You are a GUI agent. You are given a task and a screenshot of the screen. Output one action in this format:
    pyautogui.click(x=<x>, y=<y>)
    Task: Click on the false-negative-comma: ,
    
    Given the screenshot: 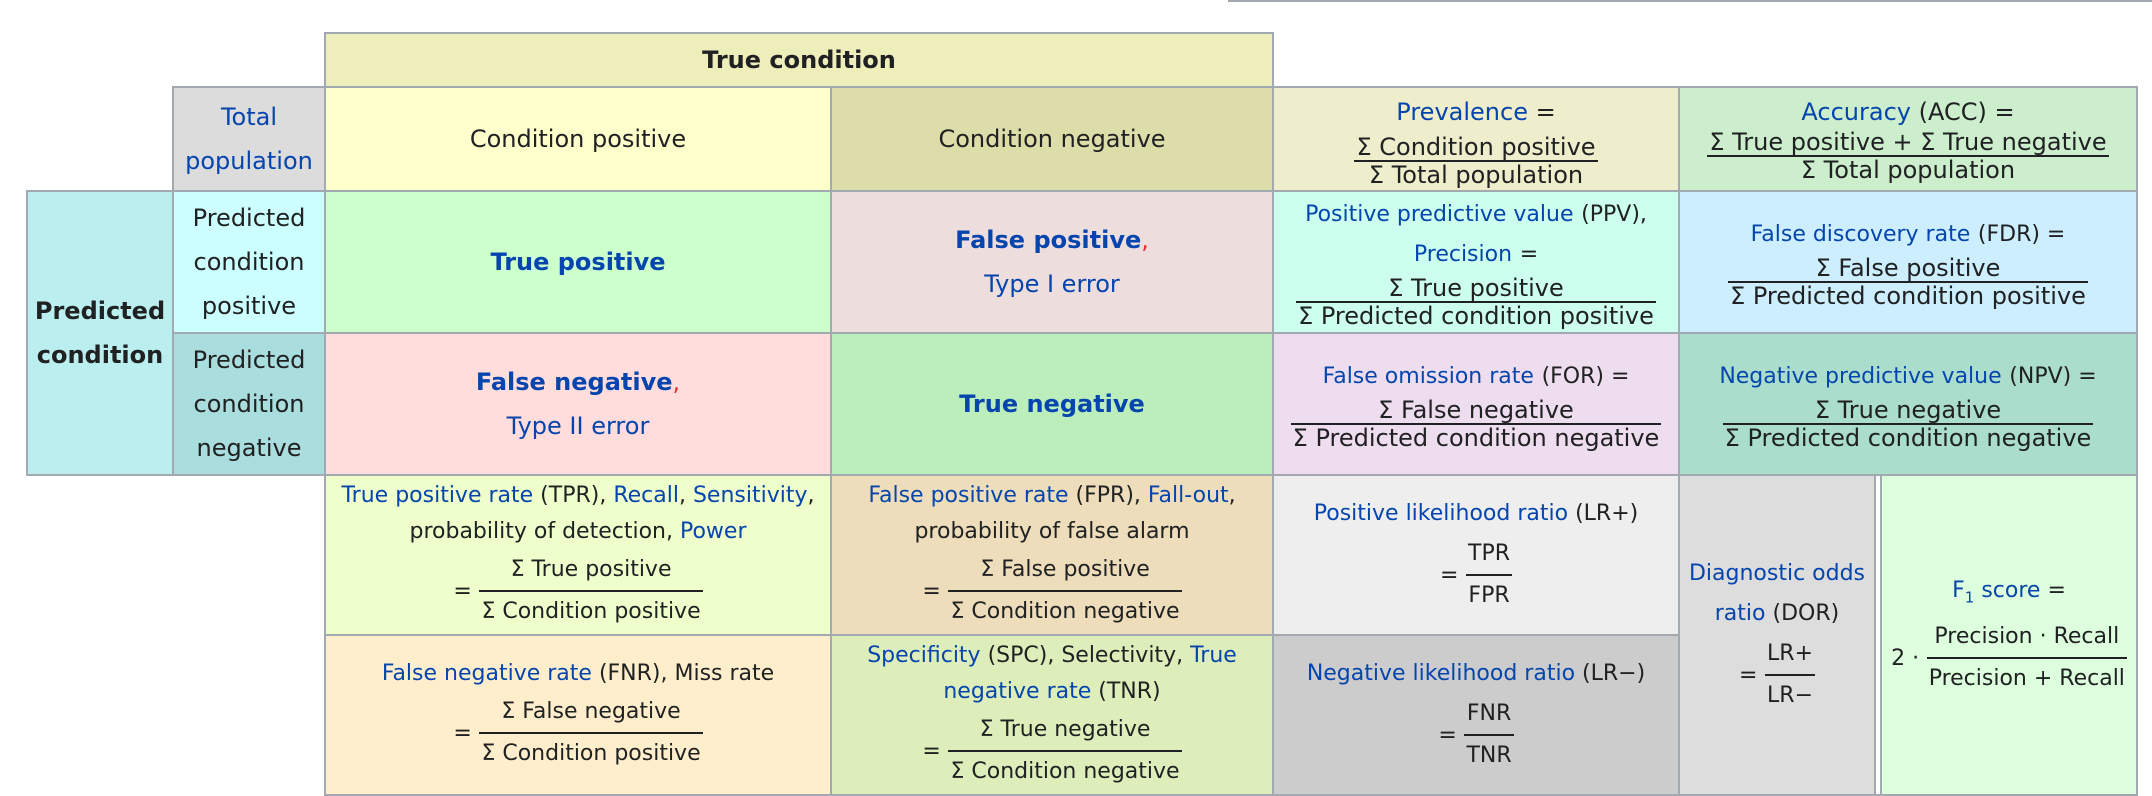 What is the action you would take?
    pyautogui.click(x=676, y=382)
    